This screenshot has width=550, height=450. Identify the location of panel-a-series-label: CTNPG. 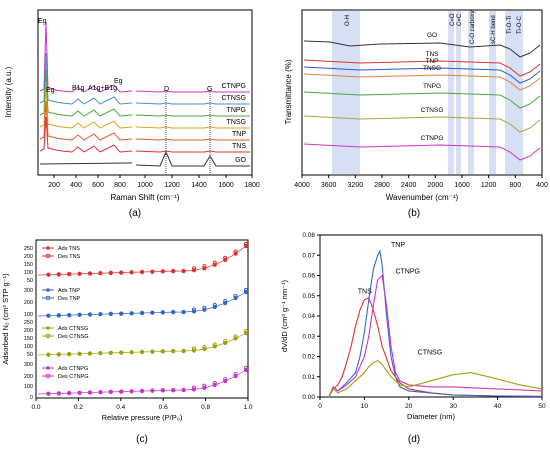
(234, 86).